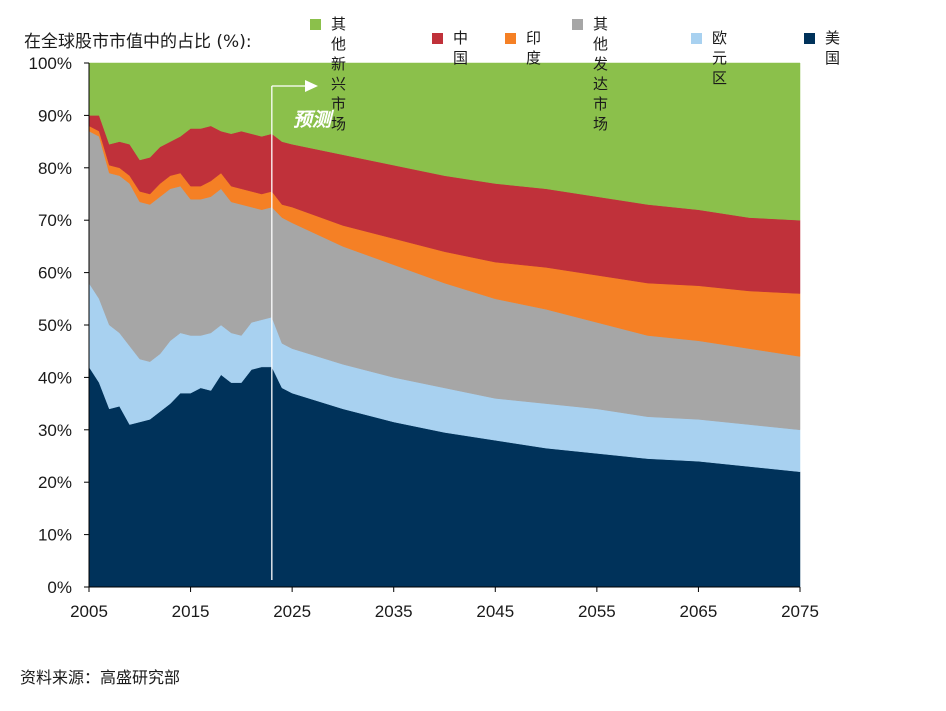 The image size is (946, 711). What do you see at coordinates (55, 220) in the screenshot?
I see `y-tick-label: 70%` at bounding box center [55, 220].